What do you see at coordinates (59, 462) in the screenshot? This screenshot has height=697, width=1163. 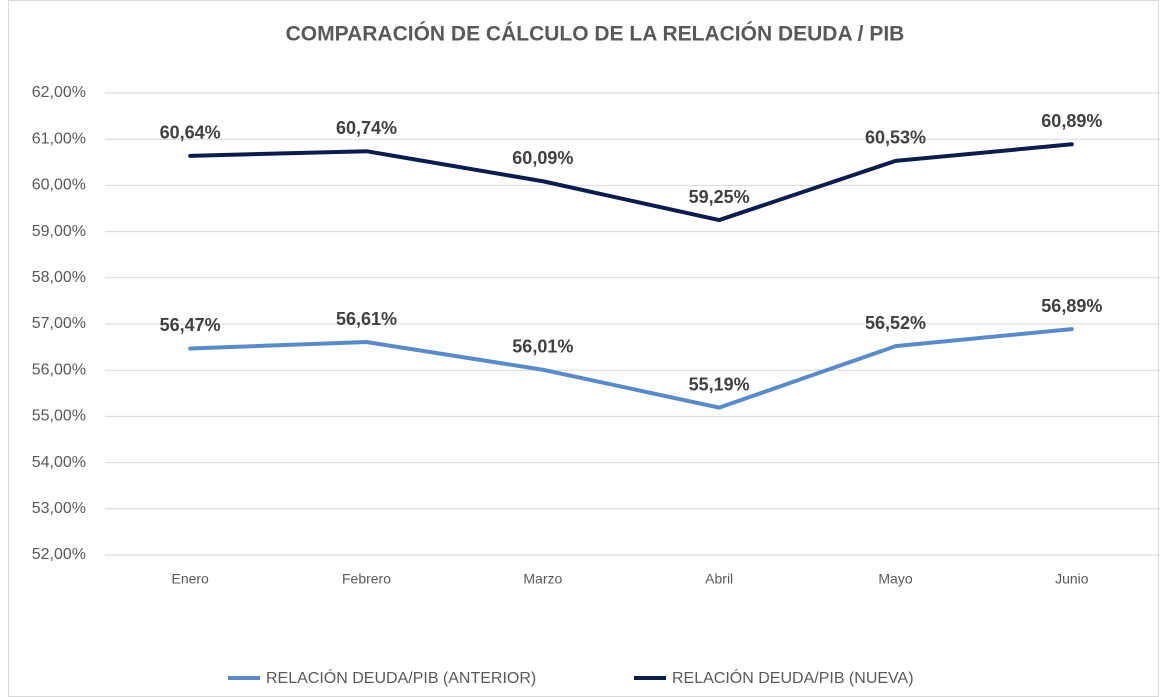 I see `y-tick-label: 54,00%` at bounding box center [59, 462].